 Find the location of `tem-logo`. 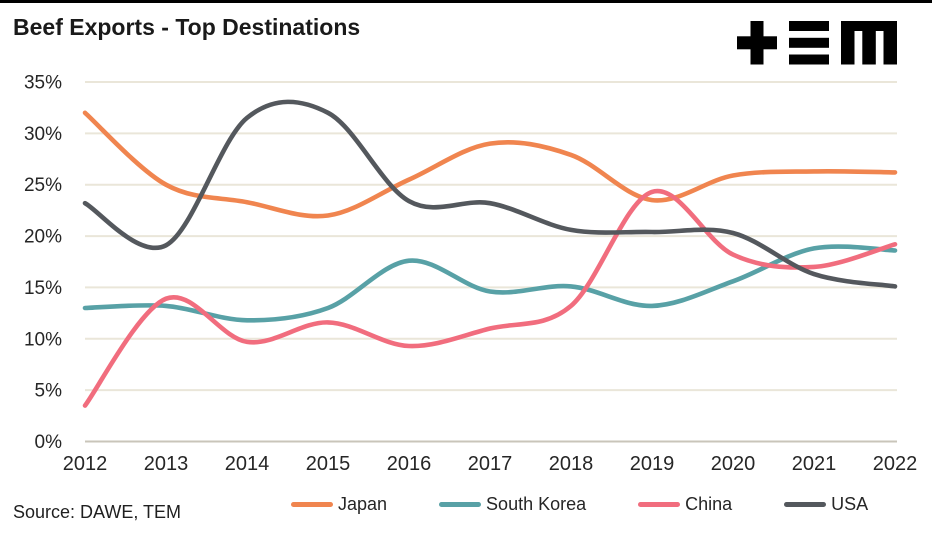

tem-logo is located at coordinates (817, 43).